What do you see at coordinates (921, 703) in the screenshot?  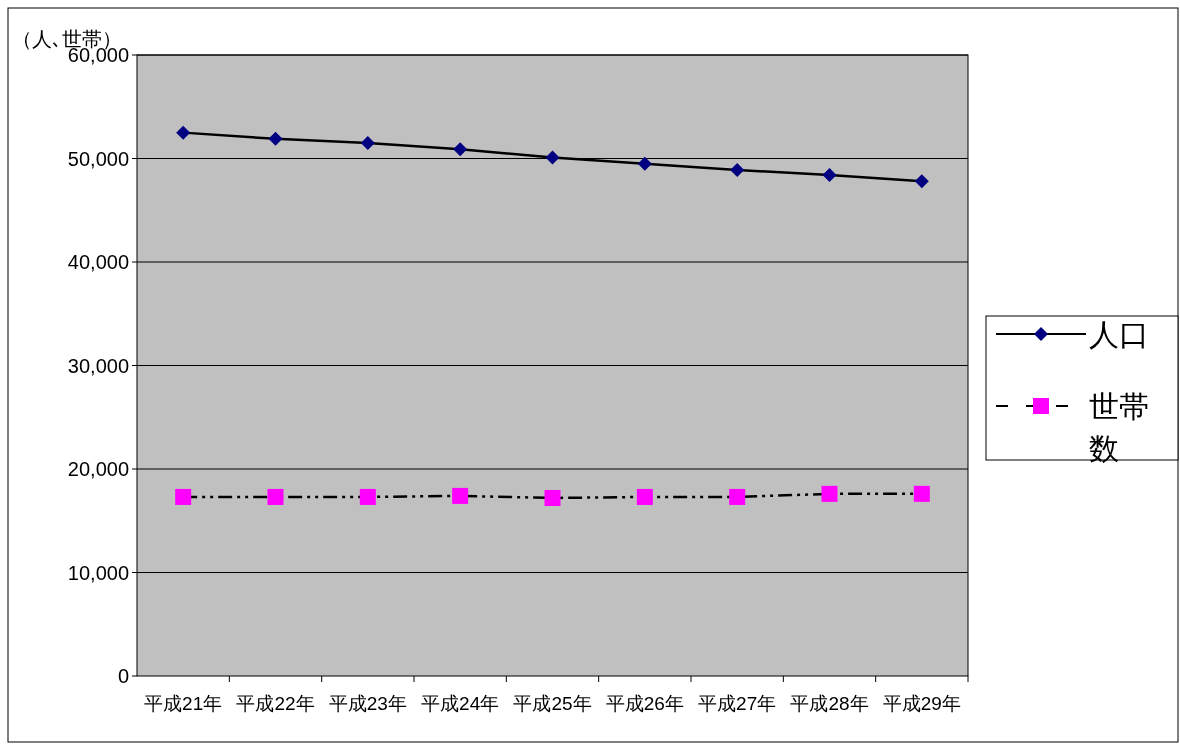 I see `x-tick-label: 平成29年` at bounding box center [921, 703].